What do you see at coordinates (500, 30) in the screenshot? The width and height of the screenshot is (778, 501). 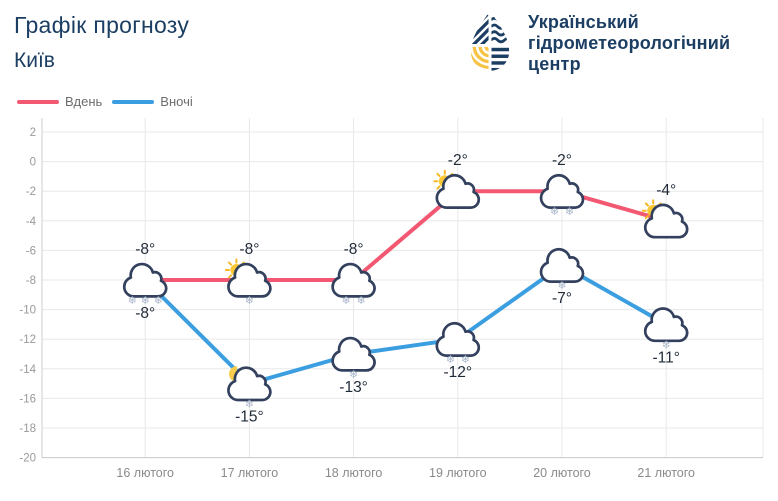 I see `logo-waves` at bounding box center [500, 30].